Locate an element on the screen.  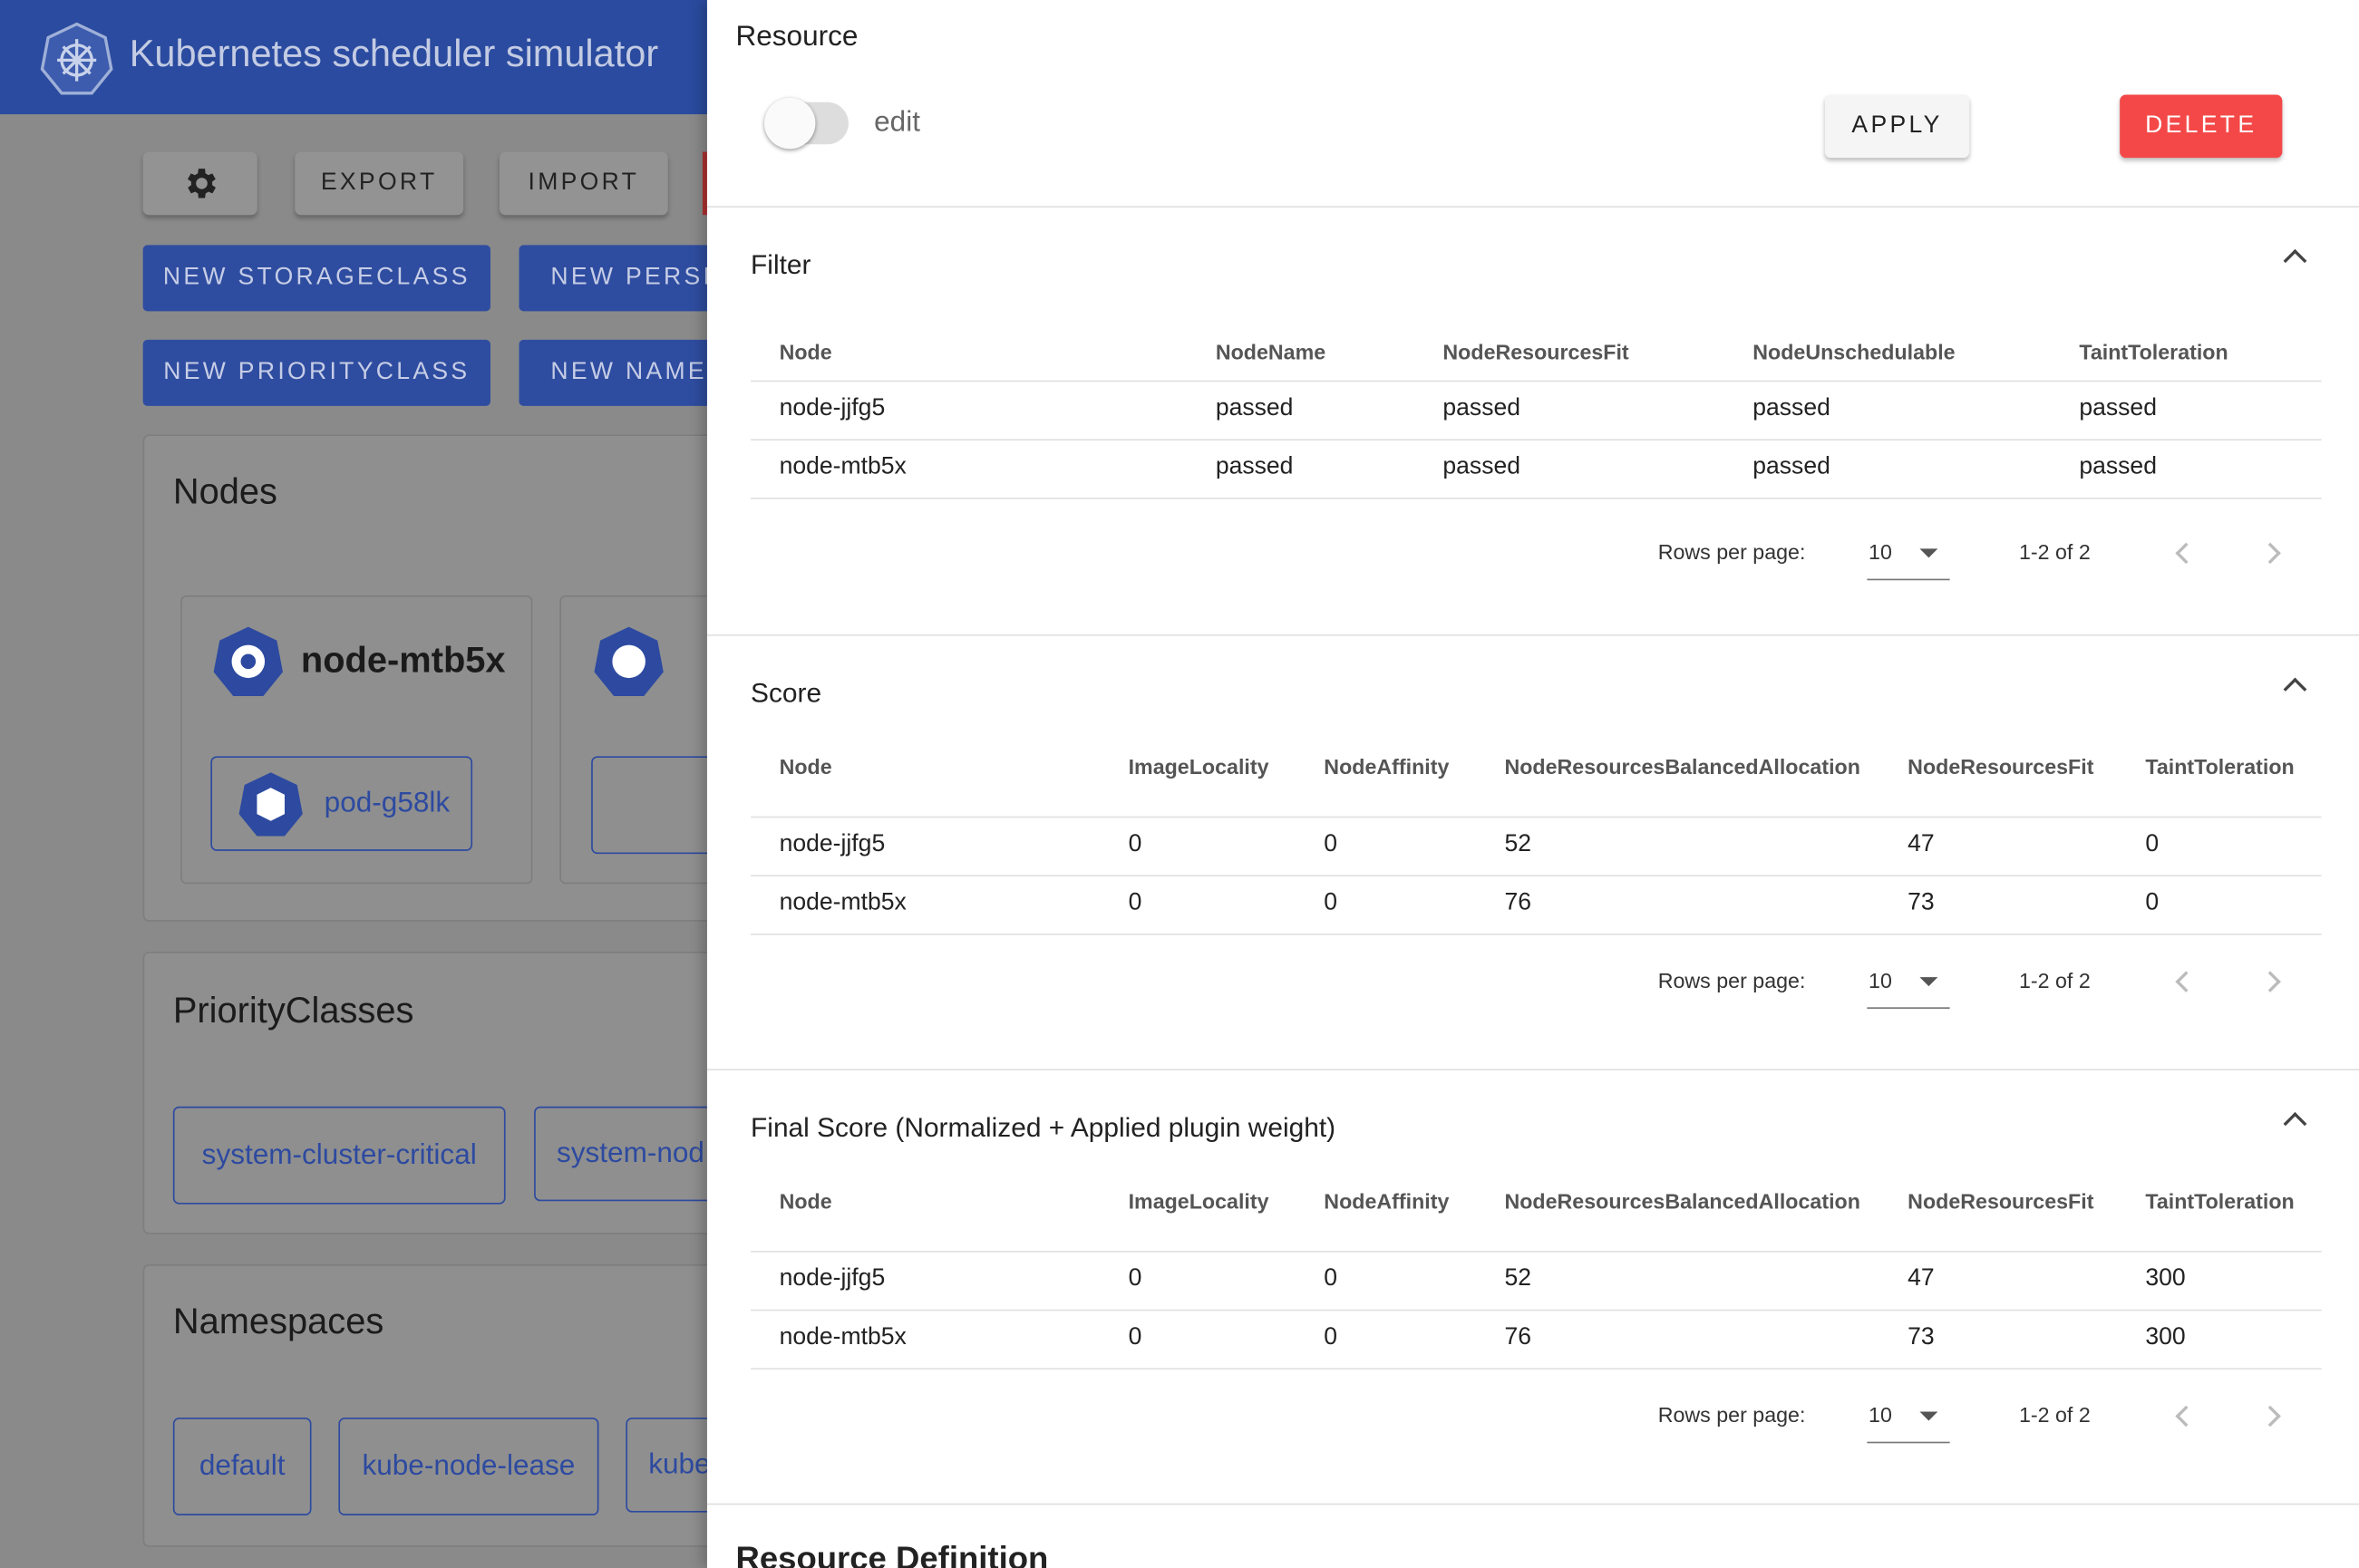
apply-button: APPLY is located at coordinates (1897, 127).